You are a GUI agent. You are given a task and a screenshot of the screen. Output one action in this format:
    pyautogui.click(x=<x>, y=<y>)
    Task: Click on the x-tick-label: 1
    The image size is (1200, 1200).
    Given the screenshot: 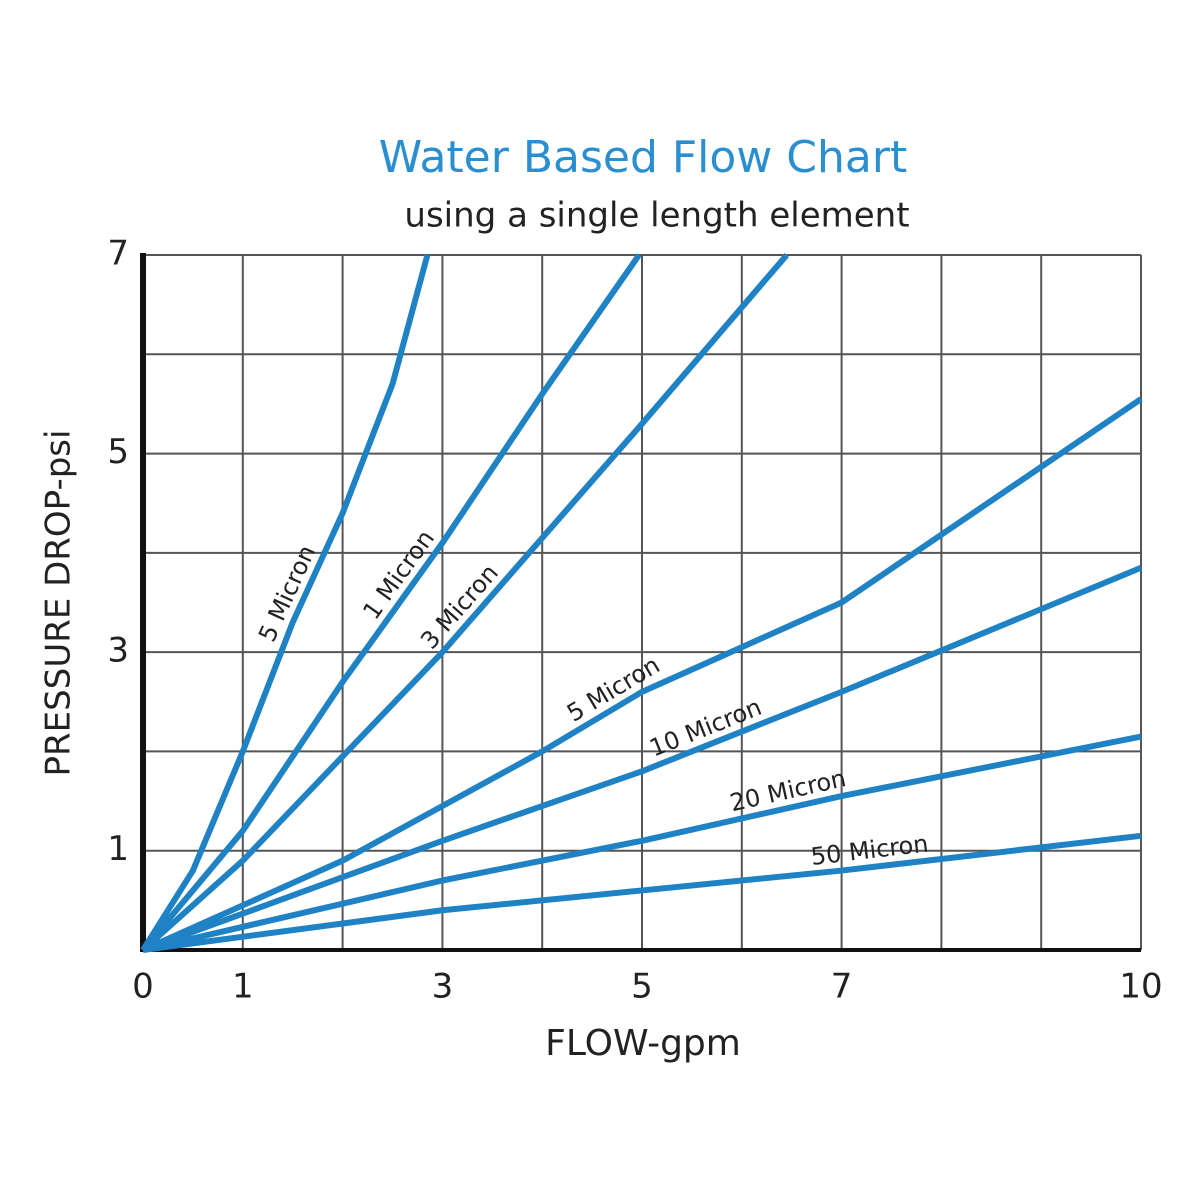 What is the action you would take?
    pyautogui.click(x=243, y=987)
    